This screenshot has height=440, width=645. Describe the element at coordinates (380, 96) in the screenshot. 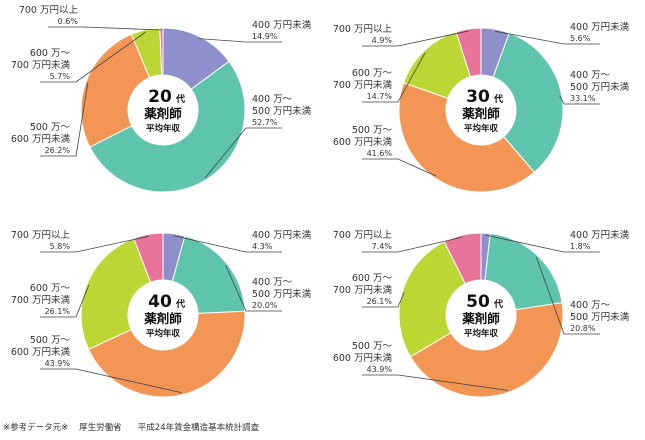

I see `percent-30-r600_700: 14.7%` at that location.